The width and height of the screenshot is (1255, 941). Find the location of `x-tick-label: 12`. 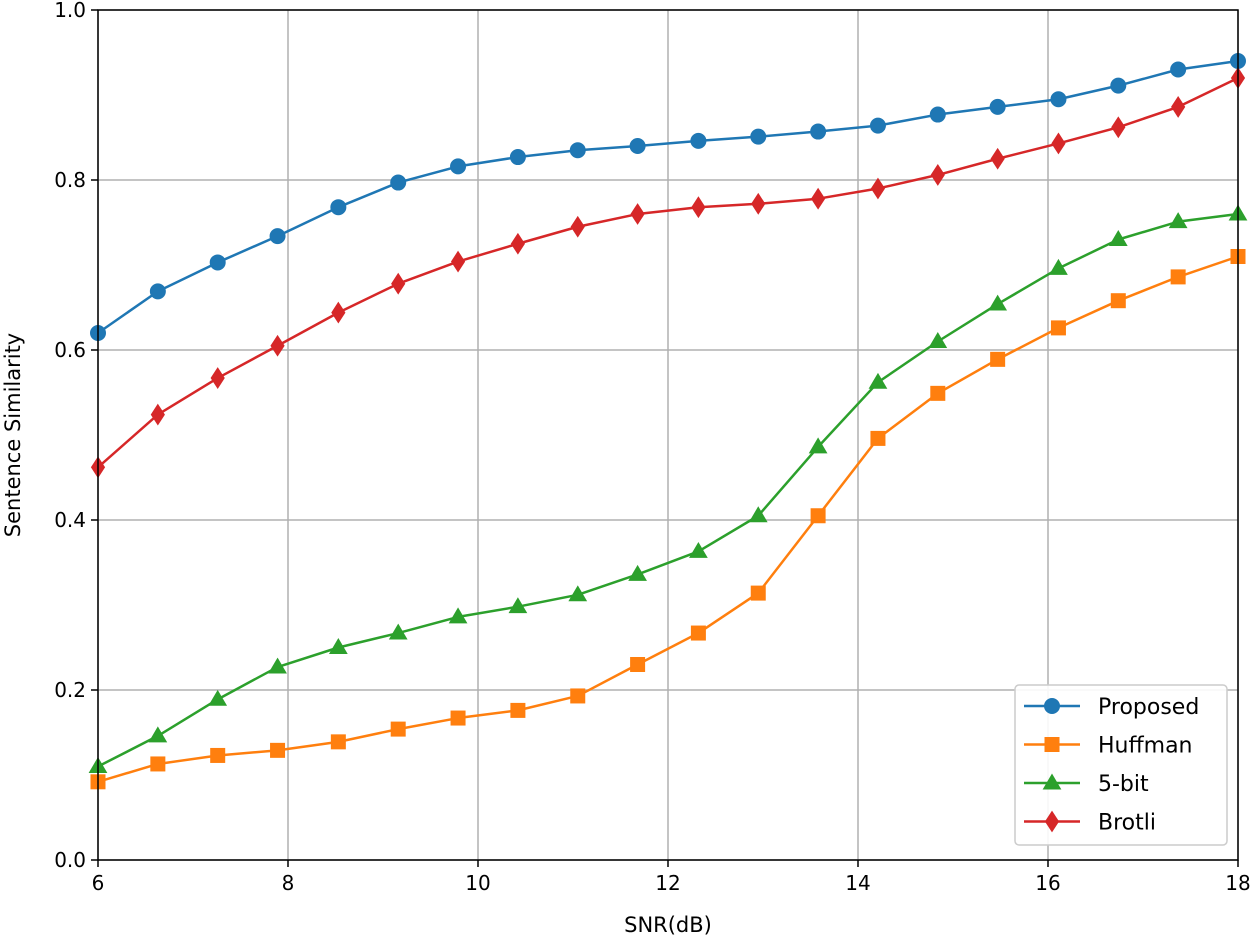

x-tick-label: 12 is located at coordinates (667, 883).